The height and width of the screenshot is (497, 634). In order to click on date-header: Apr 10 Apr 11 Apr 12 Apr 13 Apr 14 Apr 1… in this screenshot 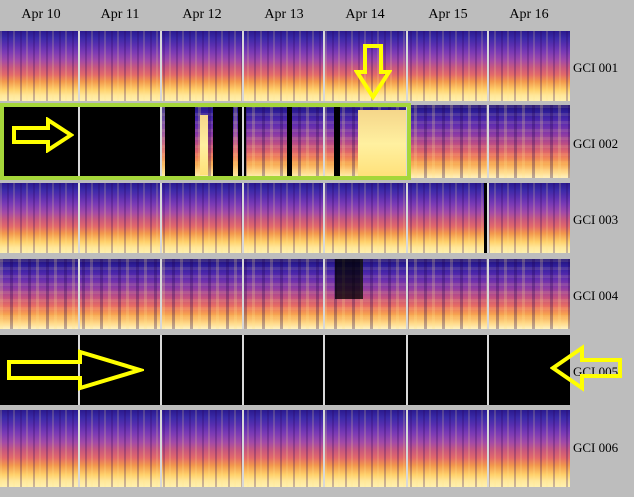, I will do `click(285, 15)`.